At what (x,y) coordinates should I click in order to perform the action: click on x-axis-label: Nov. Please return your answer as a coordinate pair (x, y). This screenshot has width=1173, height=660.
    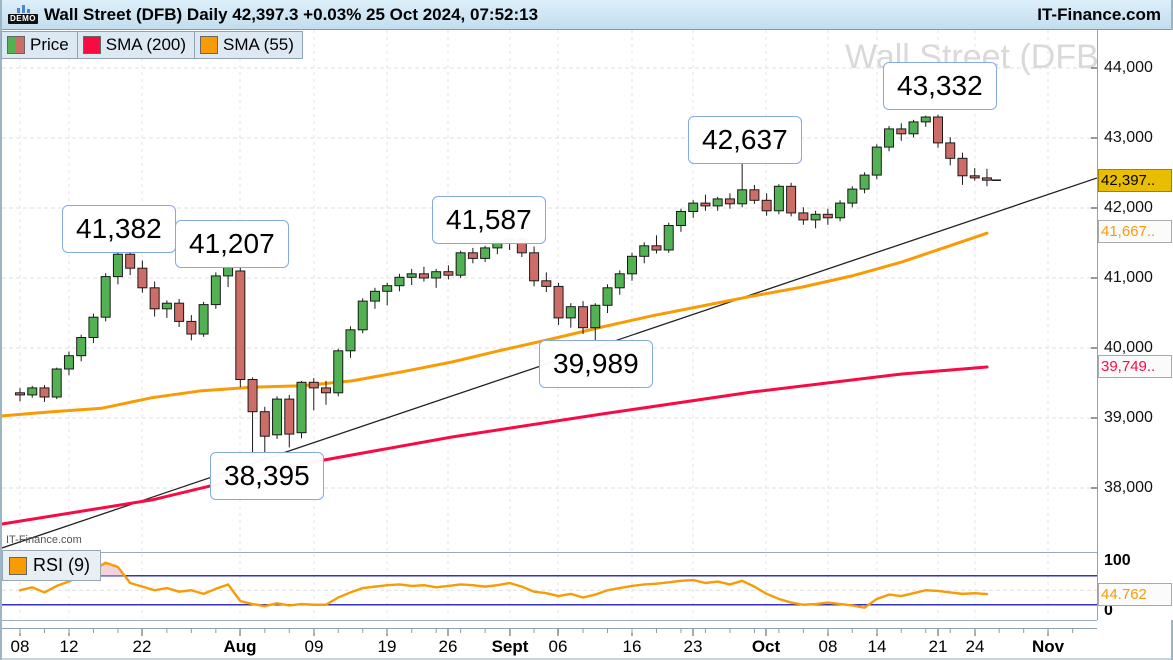
    Looking at the image, I should click on (1048, 646).